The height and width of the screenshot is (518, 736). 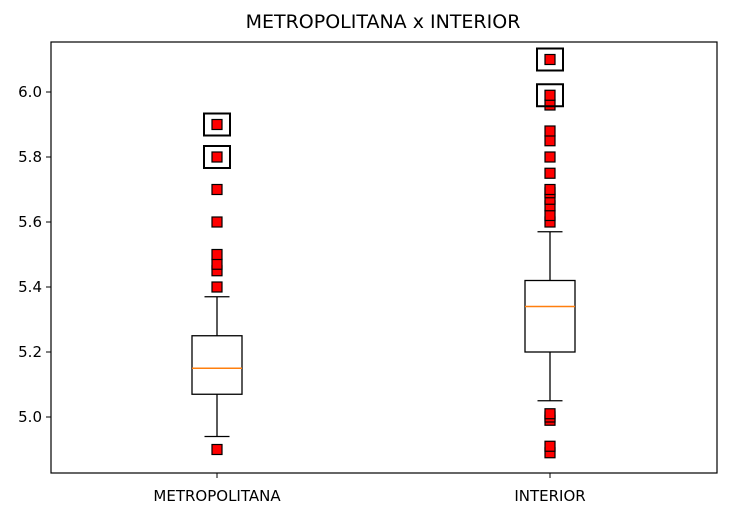 What do you see at coordinates (30, 287) in the screenshot?
I see `y-tick-label: 5.4` at bounding box center [30, 287].